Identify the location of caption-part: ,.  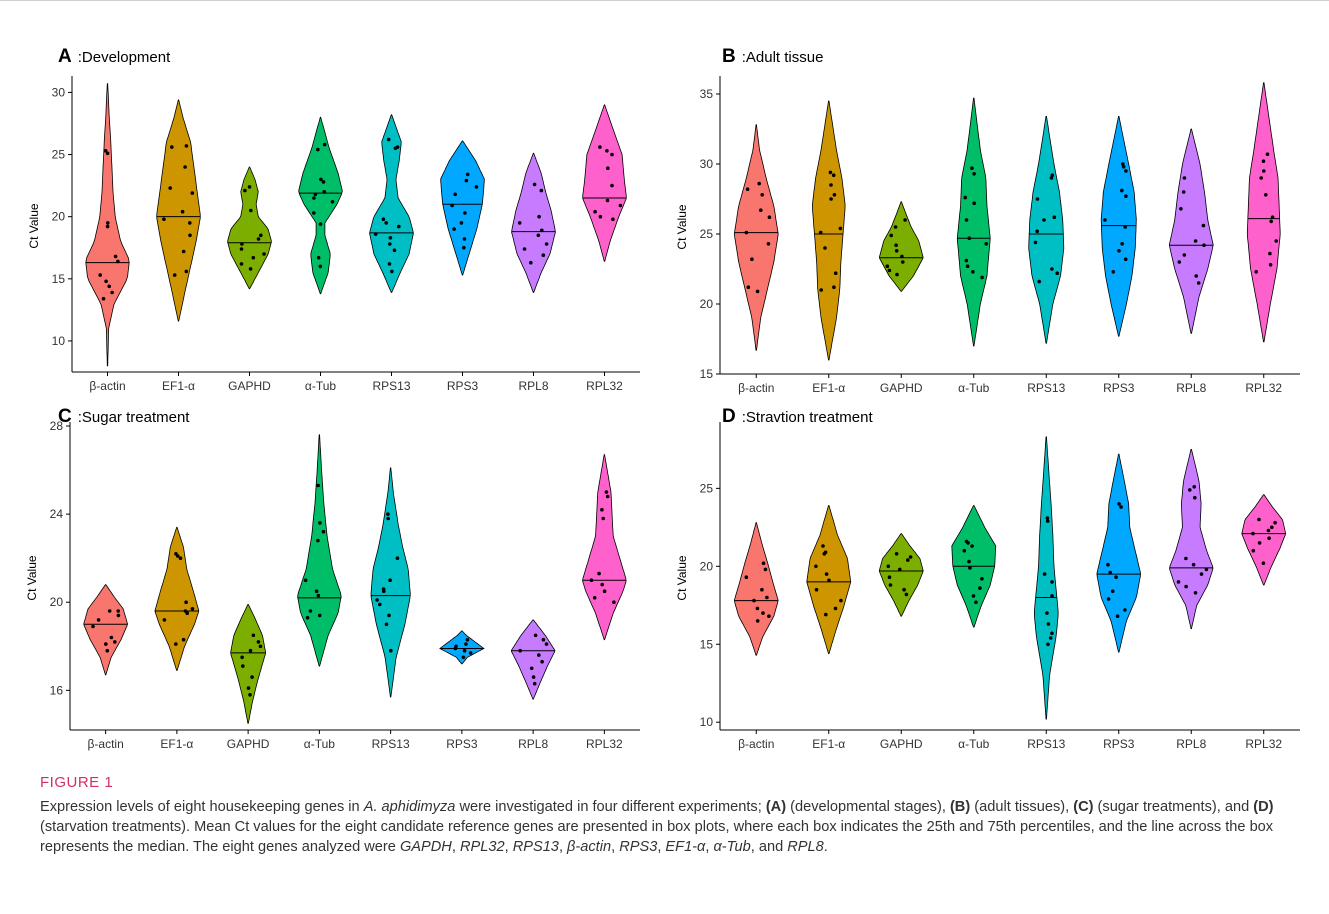
(455, 847).